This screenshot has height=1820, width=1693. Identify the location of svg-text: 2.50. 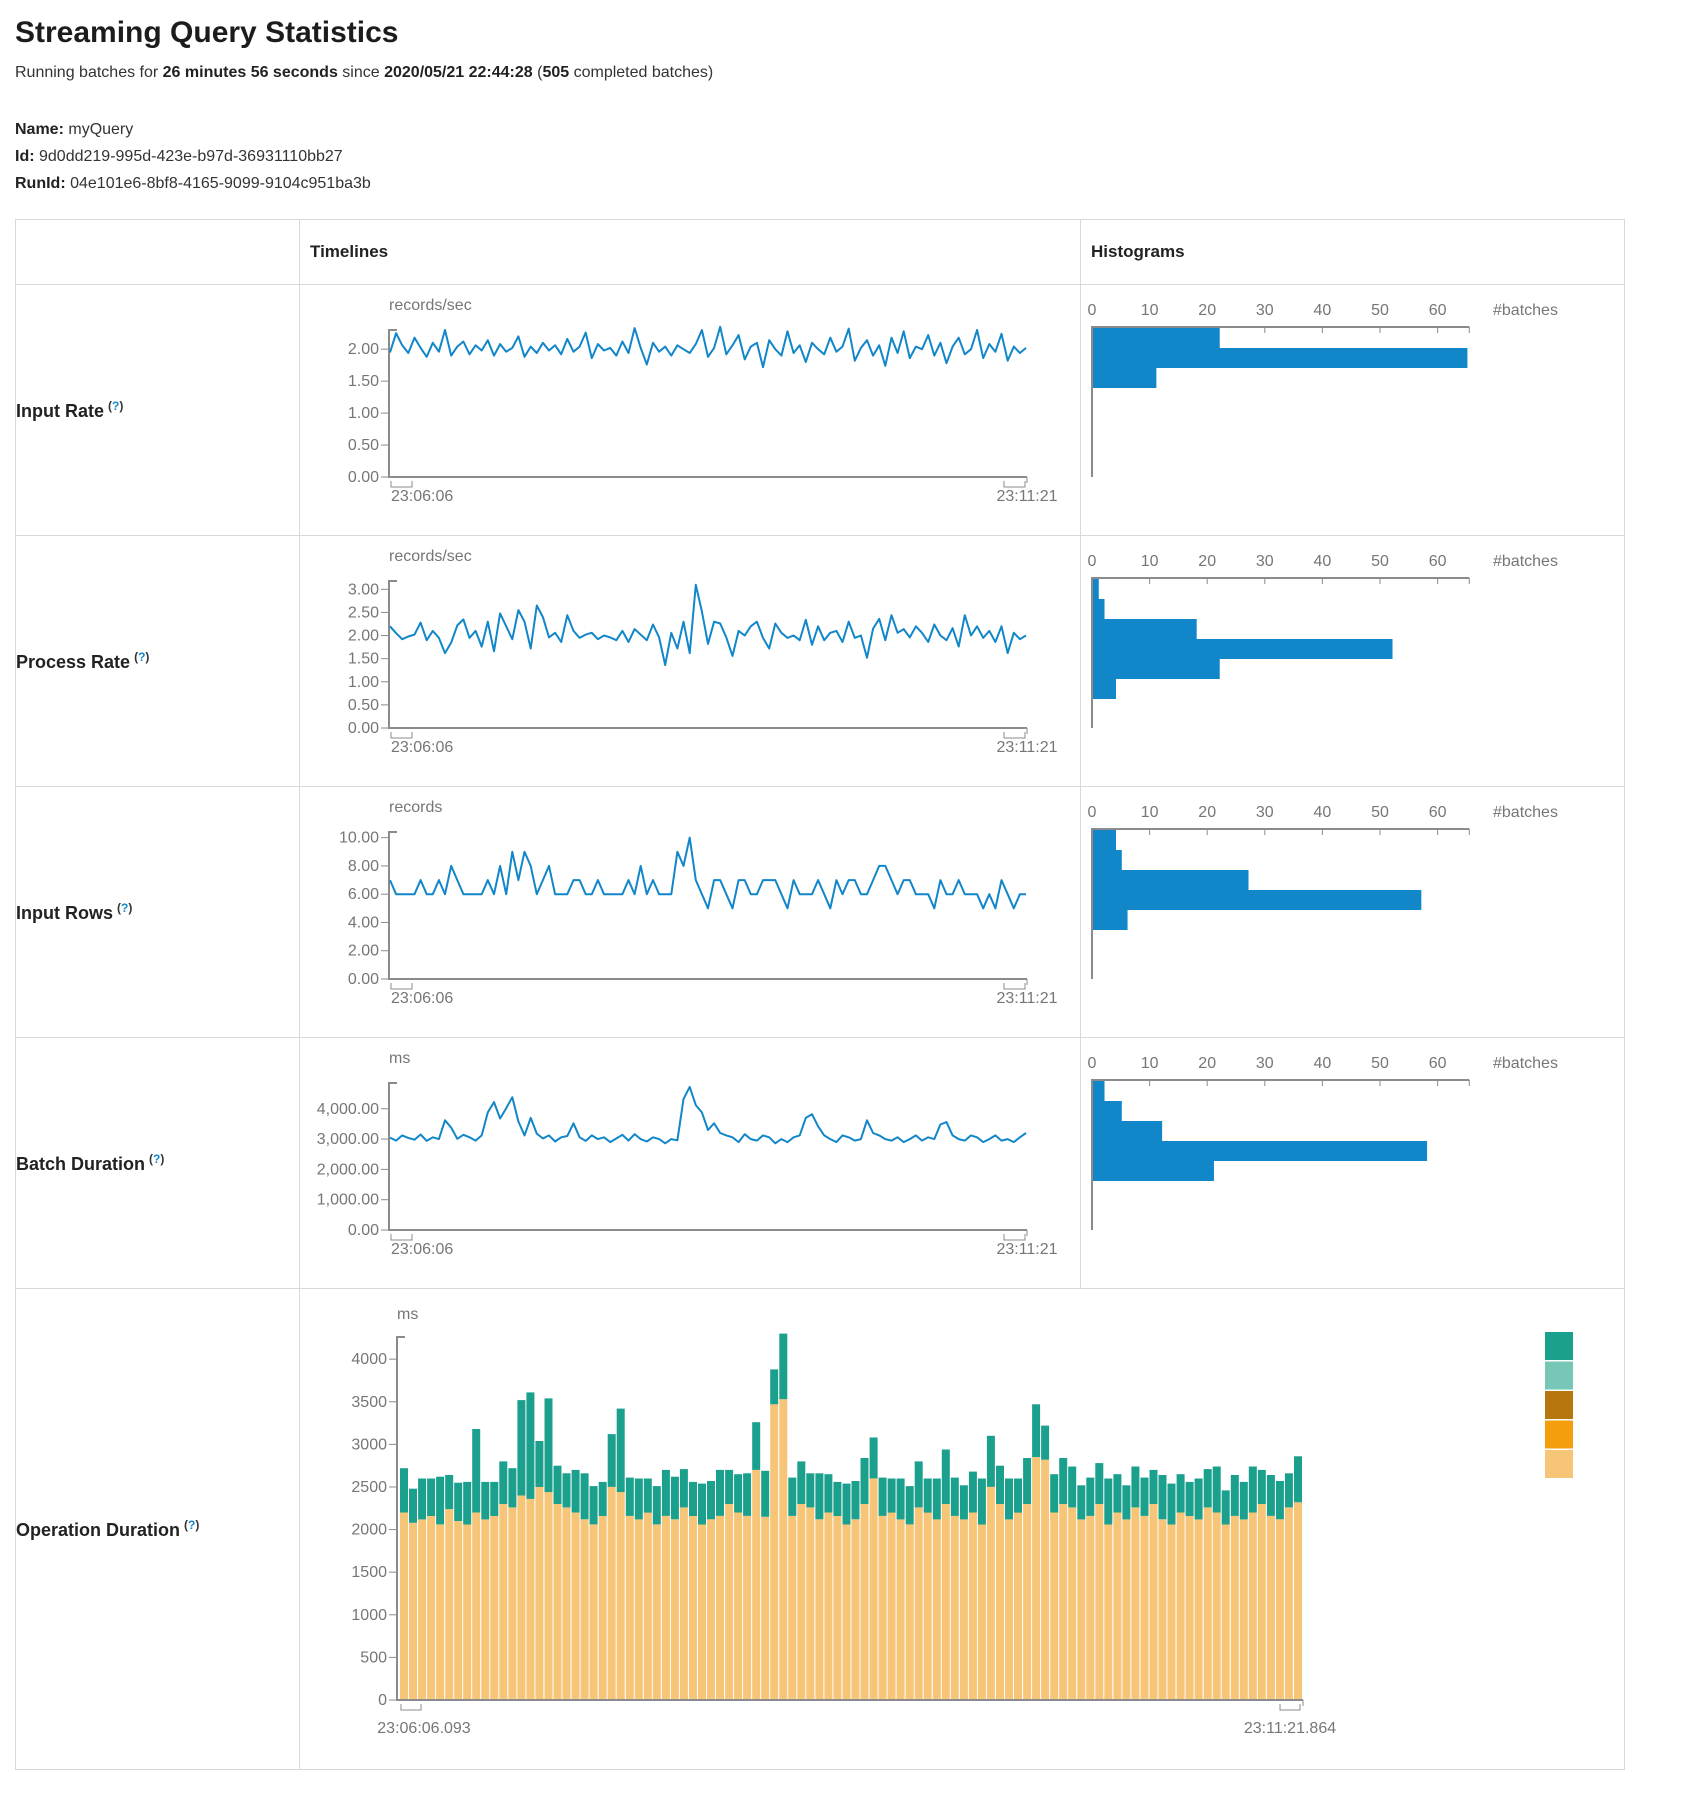
(363, 612).